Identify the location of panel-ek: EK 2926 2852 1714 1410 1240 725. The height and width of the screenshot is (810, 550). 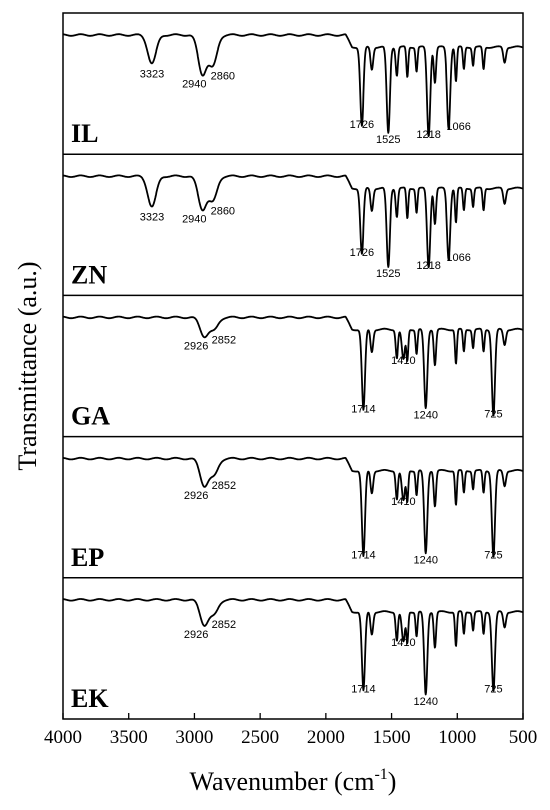
(293, 645).